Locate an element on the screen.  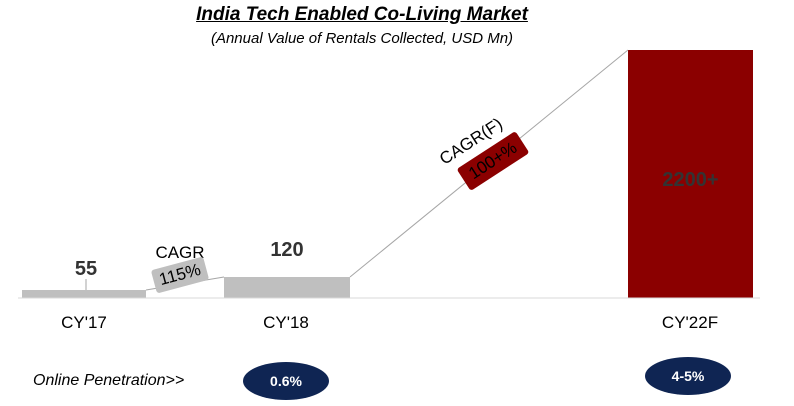
cagr-label-1: CAGR is located at coordinates (179, 252).